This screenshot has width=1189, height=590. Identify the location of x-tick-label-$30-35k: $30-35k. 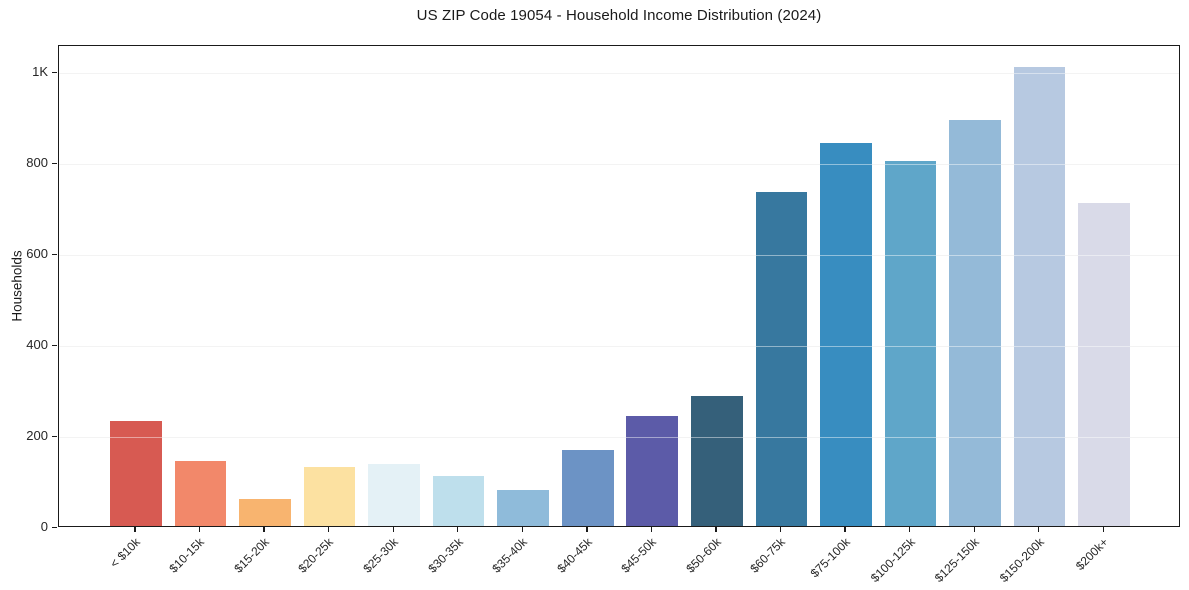
(445, 555).